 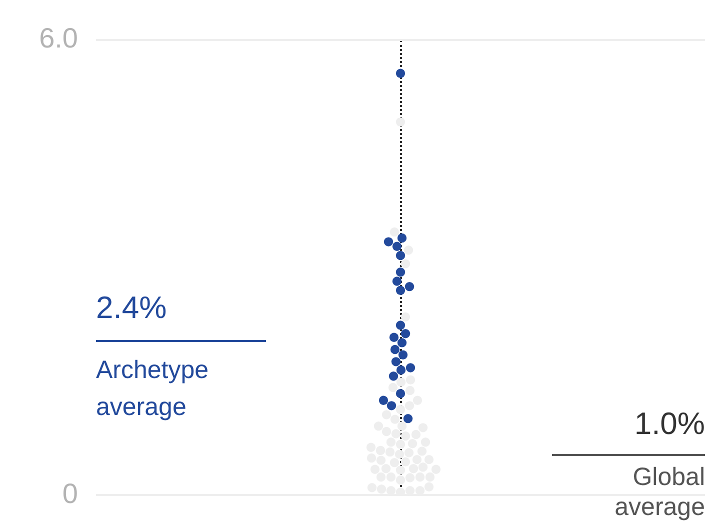 I want to click on y-tick-label: 0, so click(x=70, y=493).